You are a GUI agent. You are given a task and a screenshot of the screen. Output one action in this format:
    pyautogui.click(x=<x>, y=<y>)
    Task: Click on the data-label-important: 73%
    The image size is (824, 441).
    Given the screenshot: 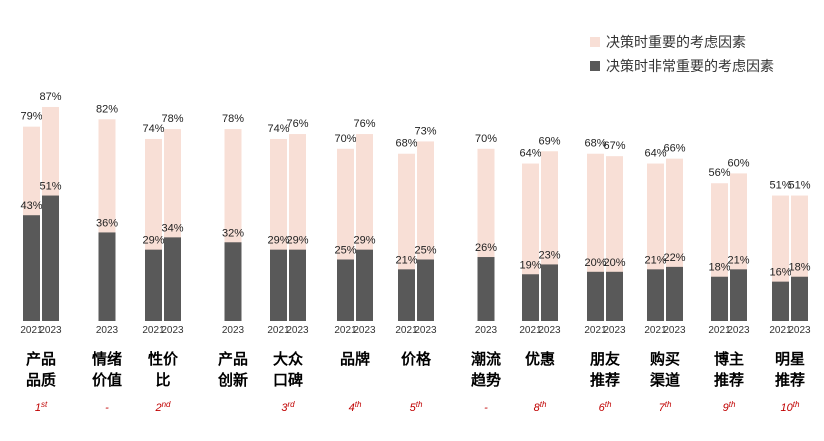 What is the action you would take?
    pyautogui.click(x=425, y=131)
    